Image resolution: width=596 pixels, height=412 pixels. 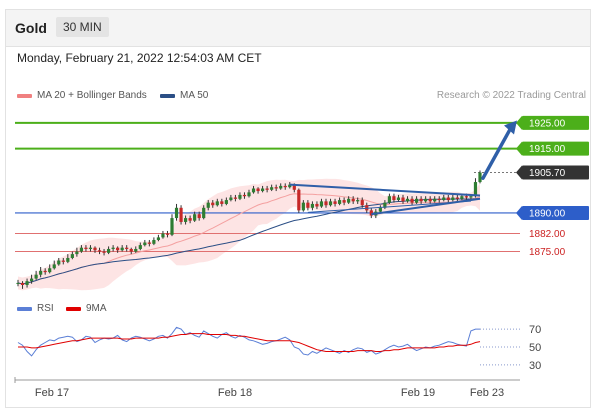 What do you see at coordinates (31, 28) in the screenshot?
I see `instrument-title: Gold` at bounding box center [31, 28].